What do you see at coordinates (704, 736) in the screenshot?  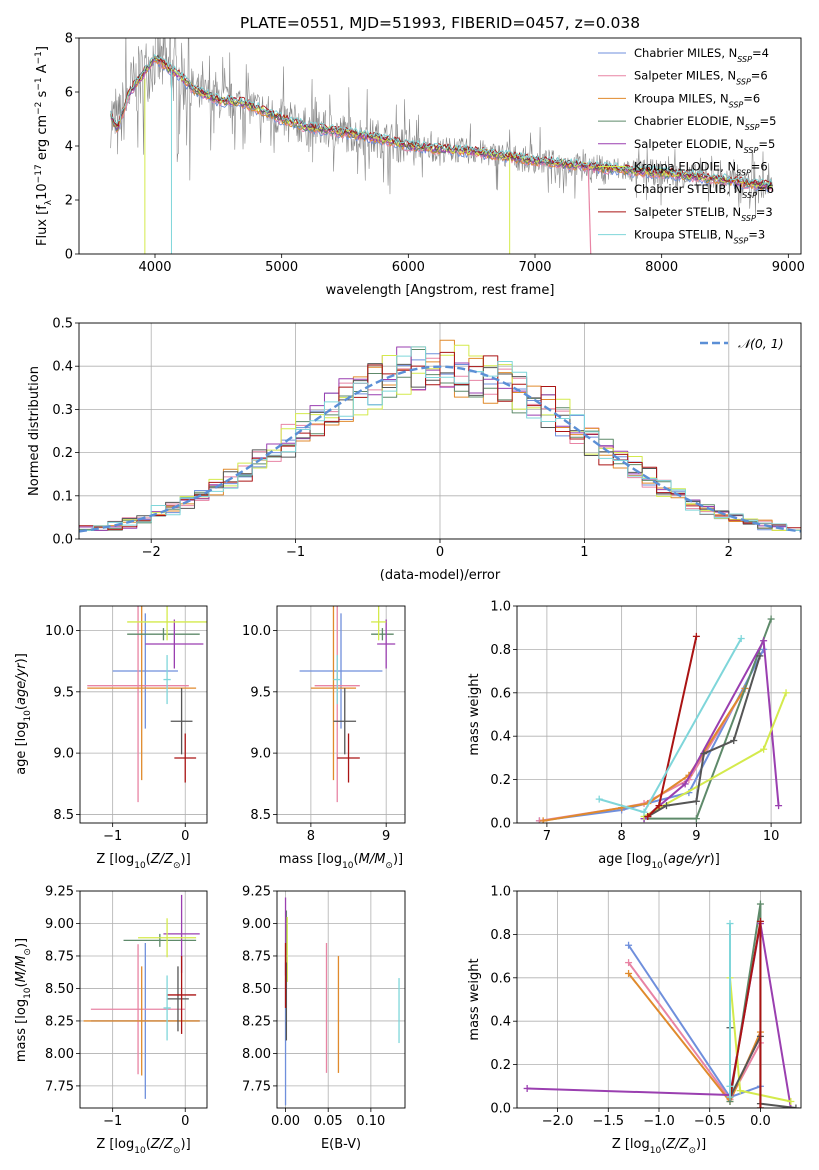 I see `weight-line-chabrier_stelib` at bounding box center [704, 736].